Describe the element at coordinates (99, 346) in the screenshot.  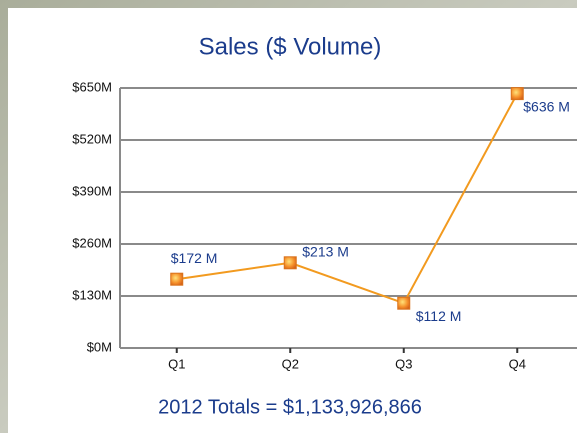
I see `y-tick-label: $0M` at that location.